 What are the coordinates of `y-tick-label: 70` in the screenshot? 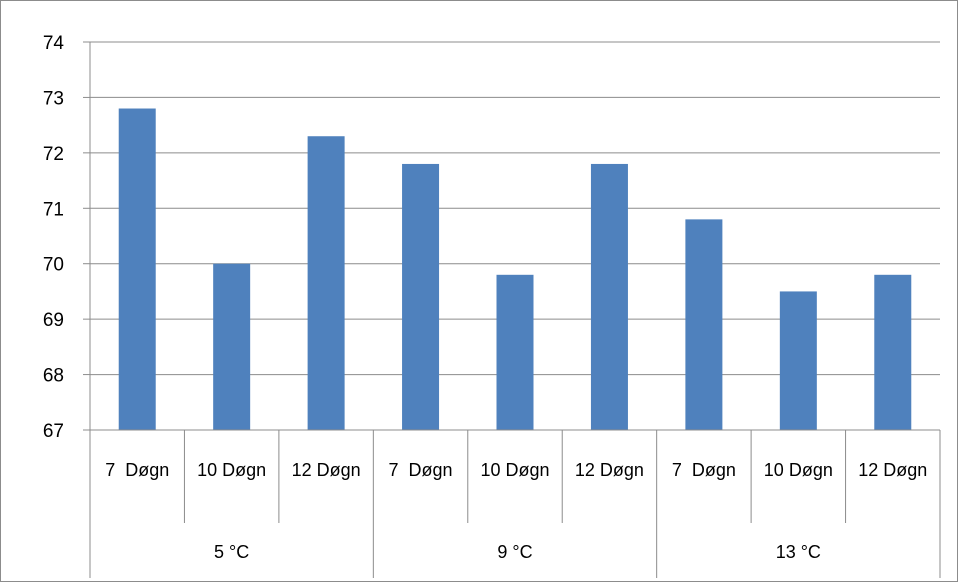 It's located at (53, 265).